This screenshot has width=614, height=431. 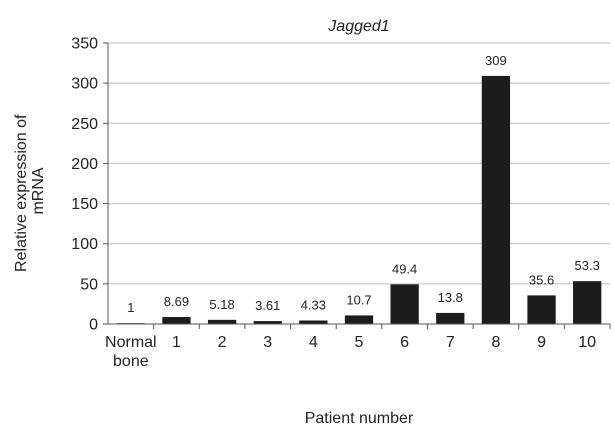 What do you see at coordinates (84, 124) in the screenshot?
I see `y-tick-label-250: 250` at bounding box center [84, 124].